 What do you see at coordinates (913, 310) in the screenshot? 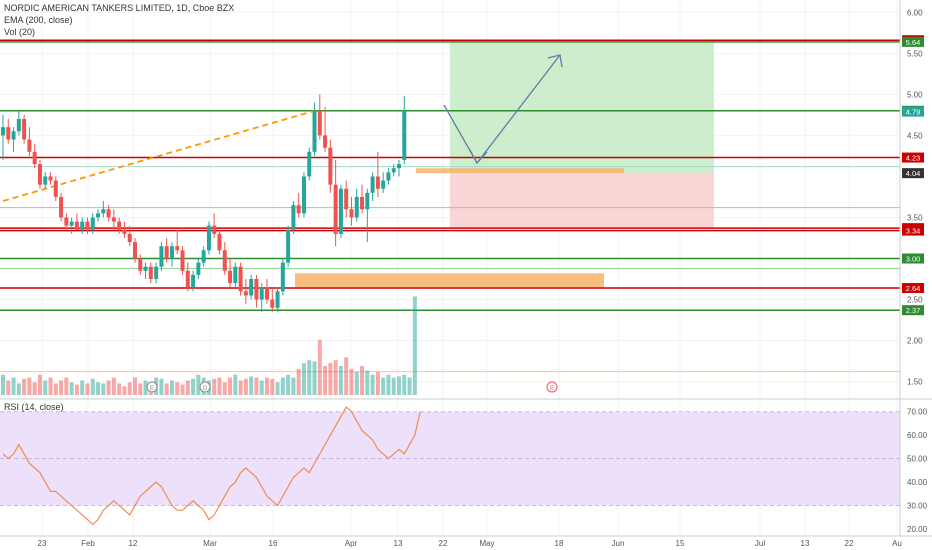
I see `level-badge-label: 2.37` at bounding box center [913, 310].